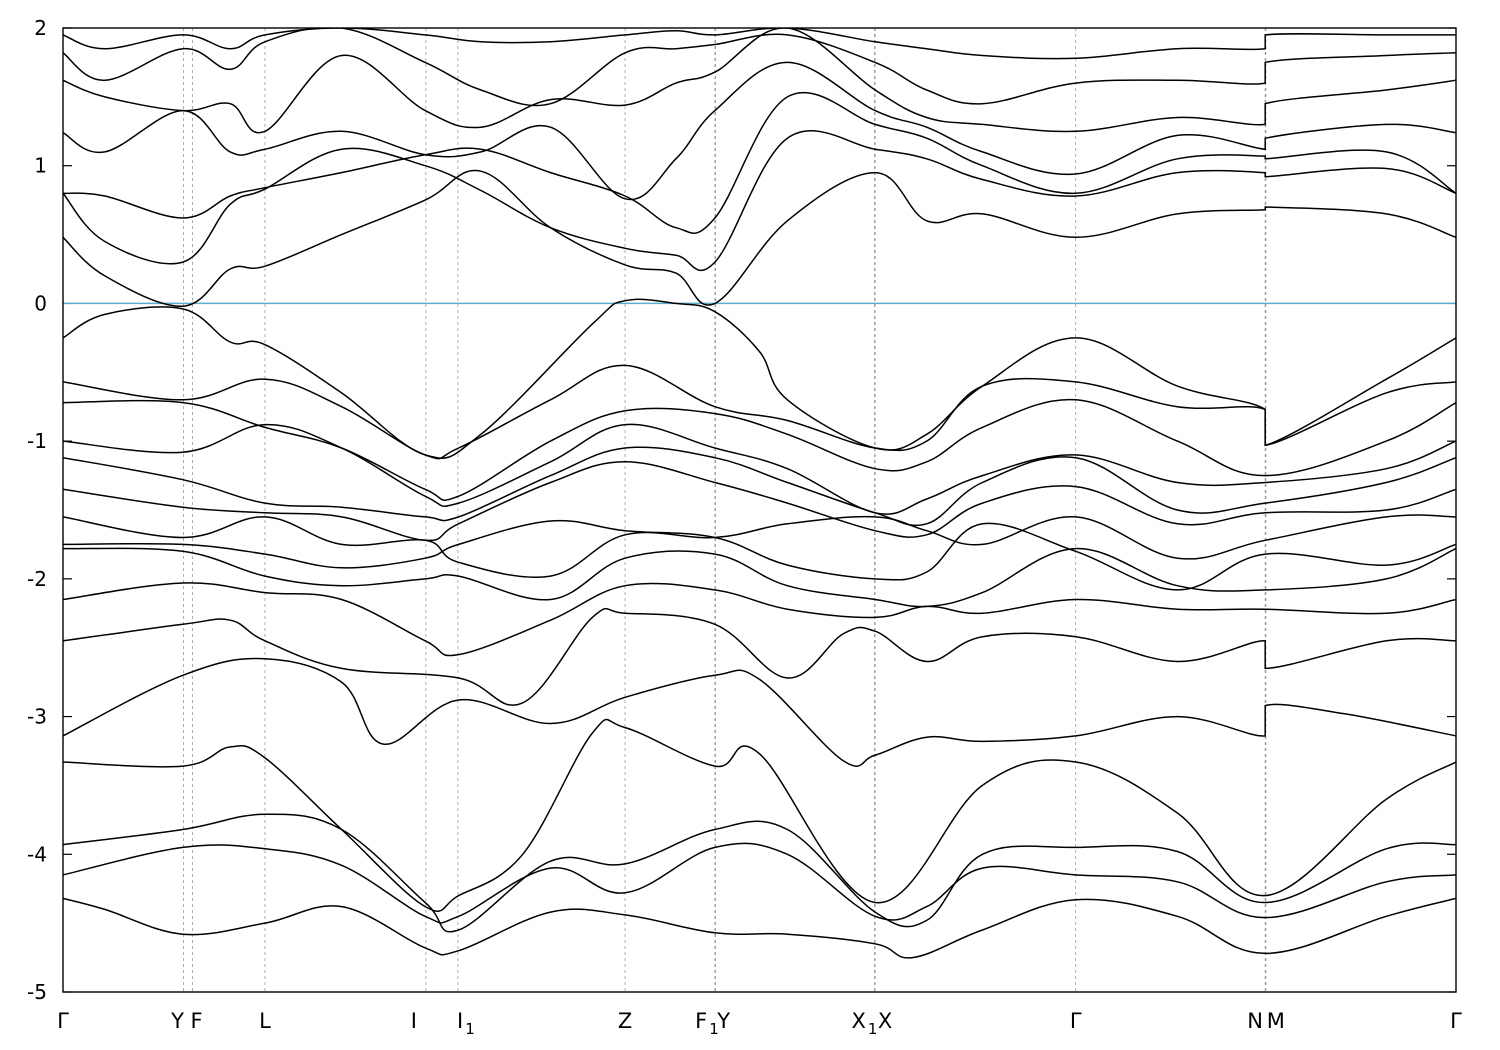 This screenshot has height=1050, width=1500. What do you see at coordinates (37, 579) in the screenshot?
I see `y-tick-label: -2` at bounding box center [37, 579].